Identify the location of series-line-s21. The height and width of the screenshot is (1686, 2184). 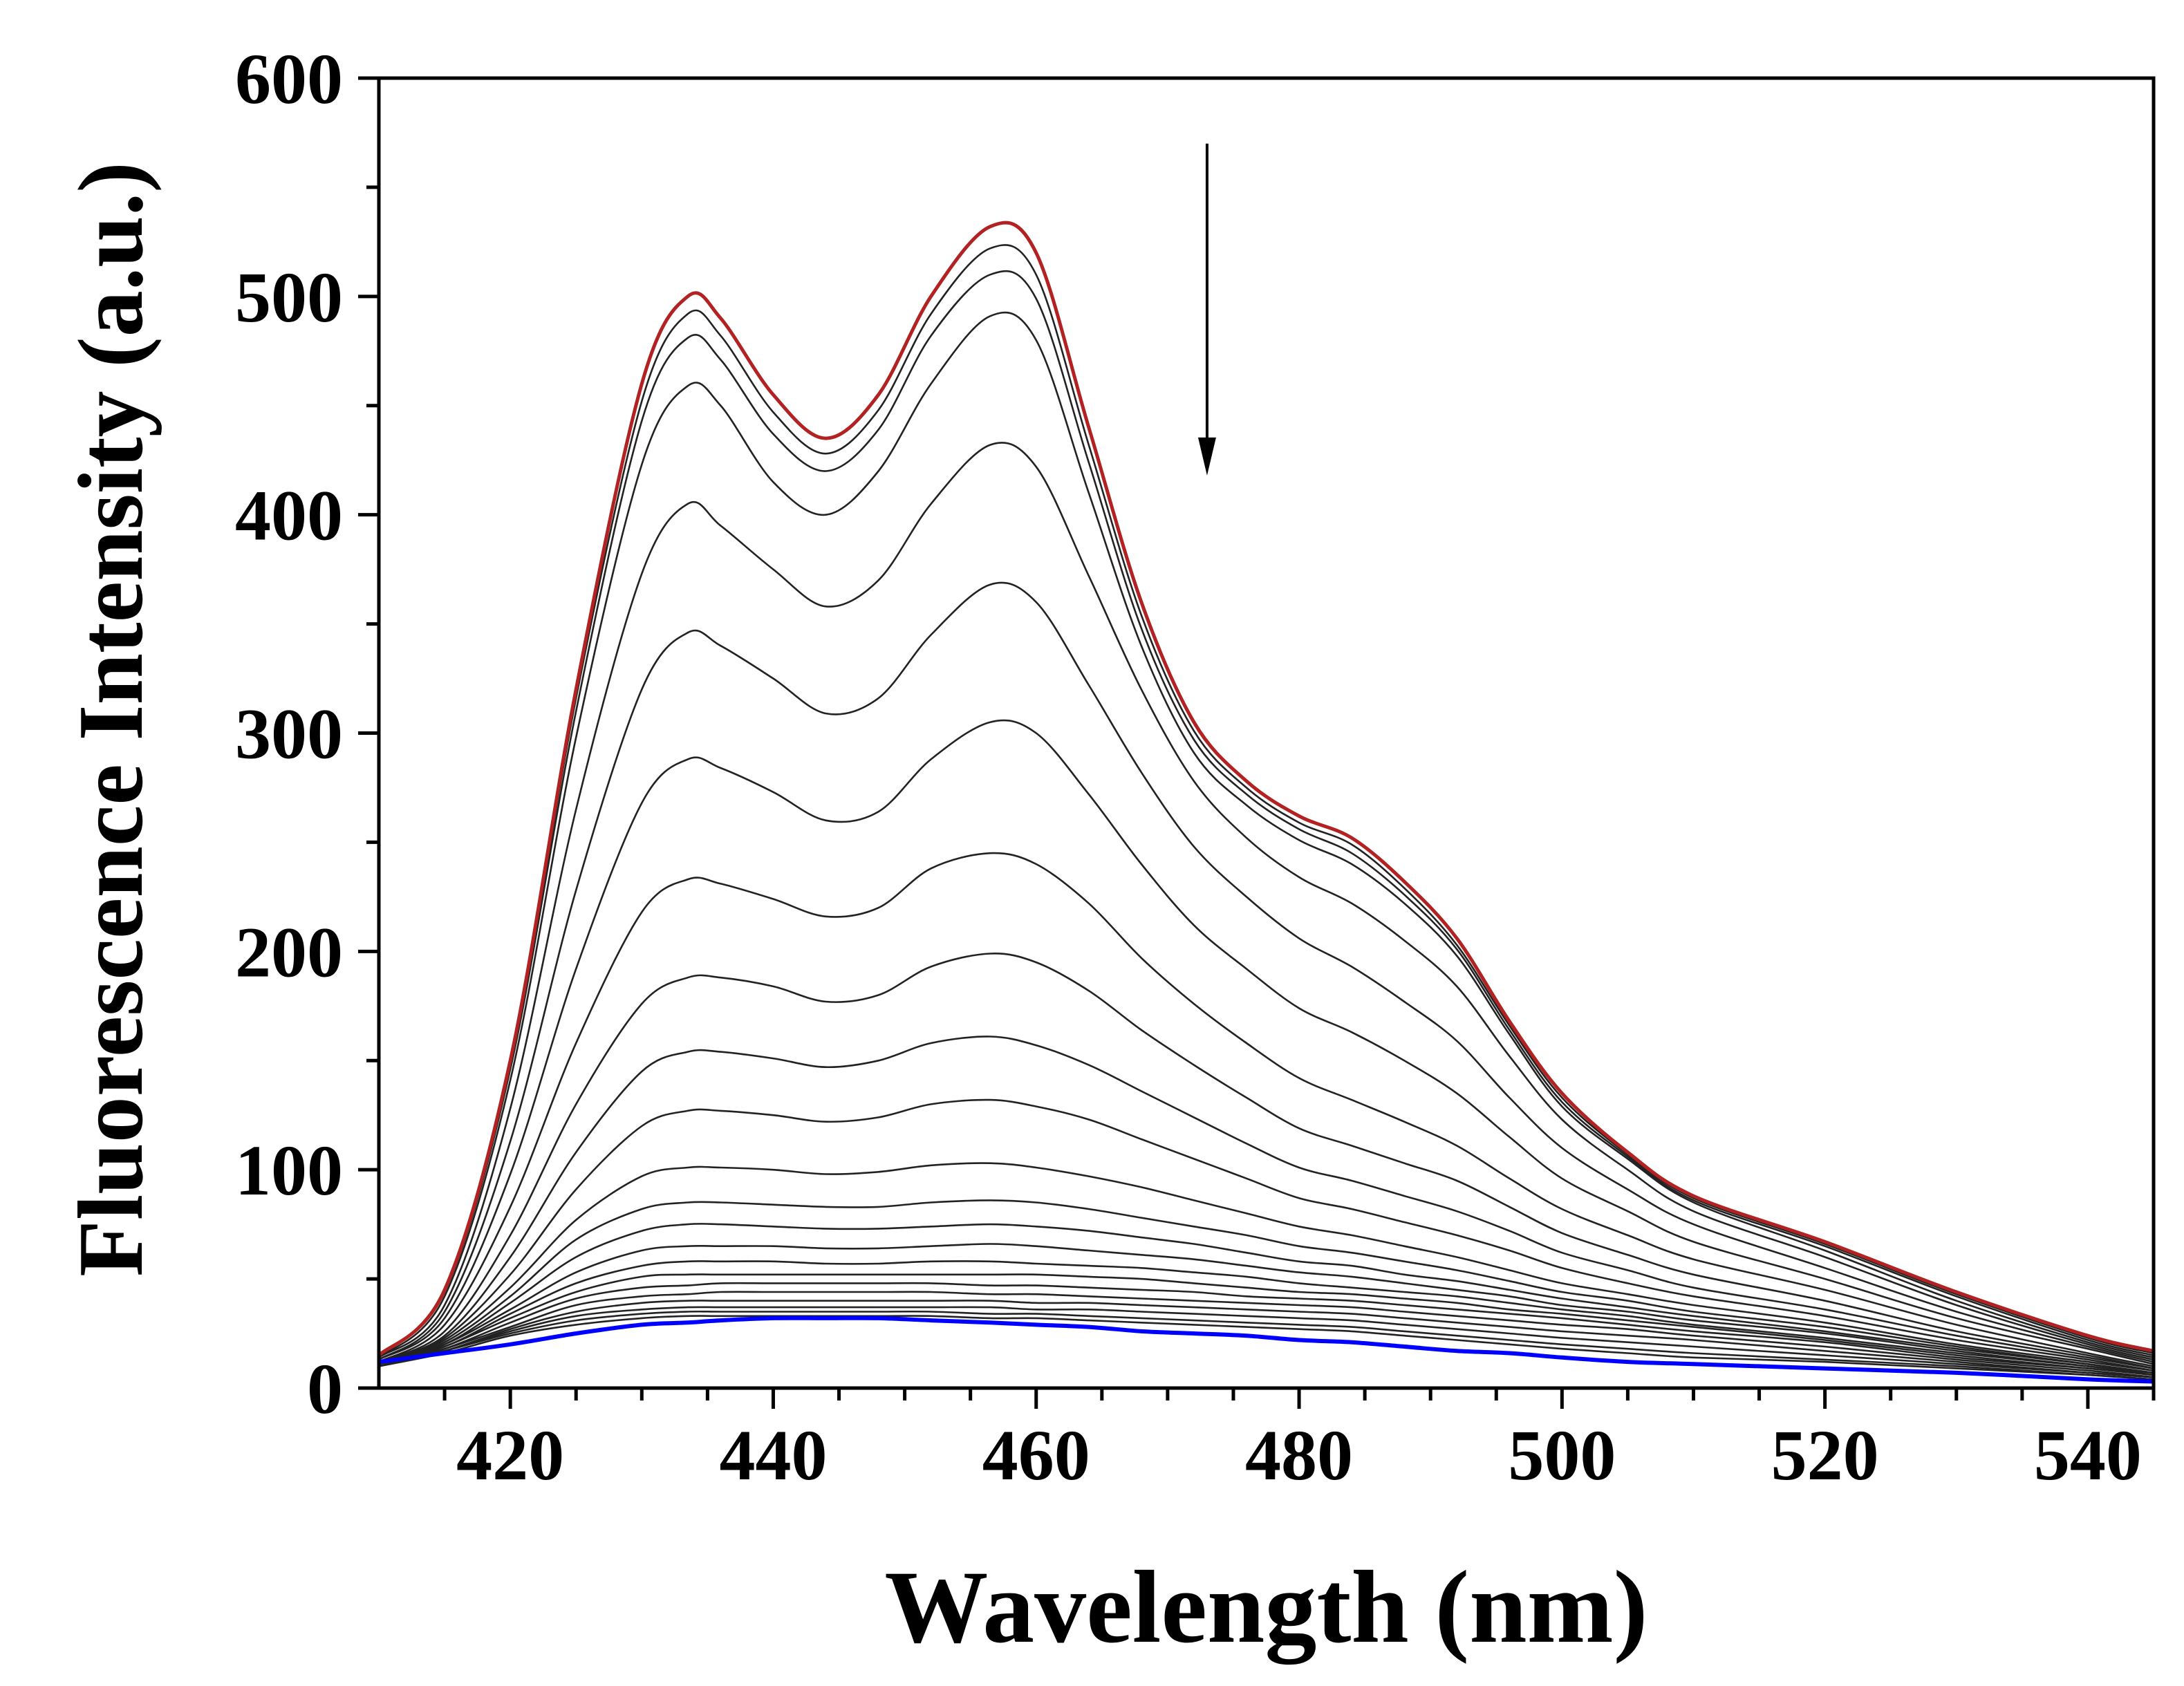
(1266, 1342).